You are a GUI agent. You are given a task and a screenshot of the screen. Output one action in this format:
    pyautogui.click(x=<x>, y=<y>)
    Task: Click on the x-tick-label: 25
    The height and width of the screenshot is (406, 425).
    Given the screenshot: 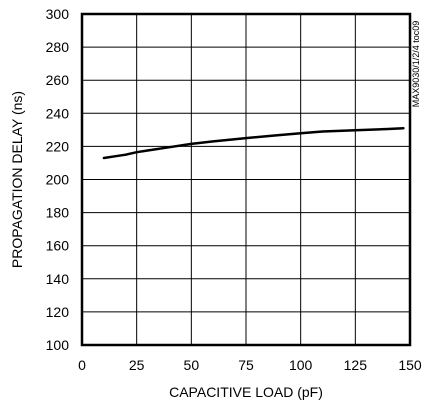 What is the action you would take?
    pyautogui.click(x=137, y=365)
    